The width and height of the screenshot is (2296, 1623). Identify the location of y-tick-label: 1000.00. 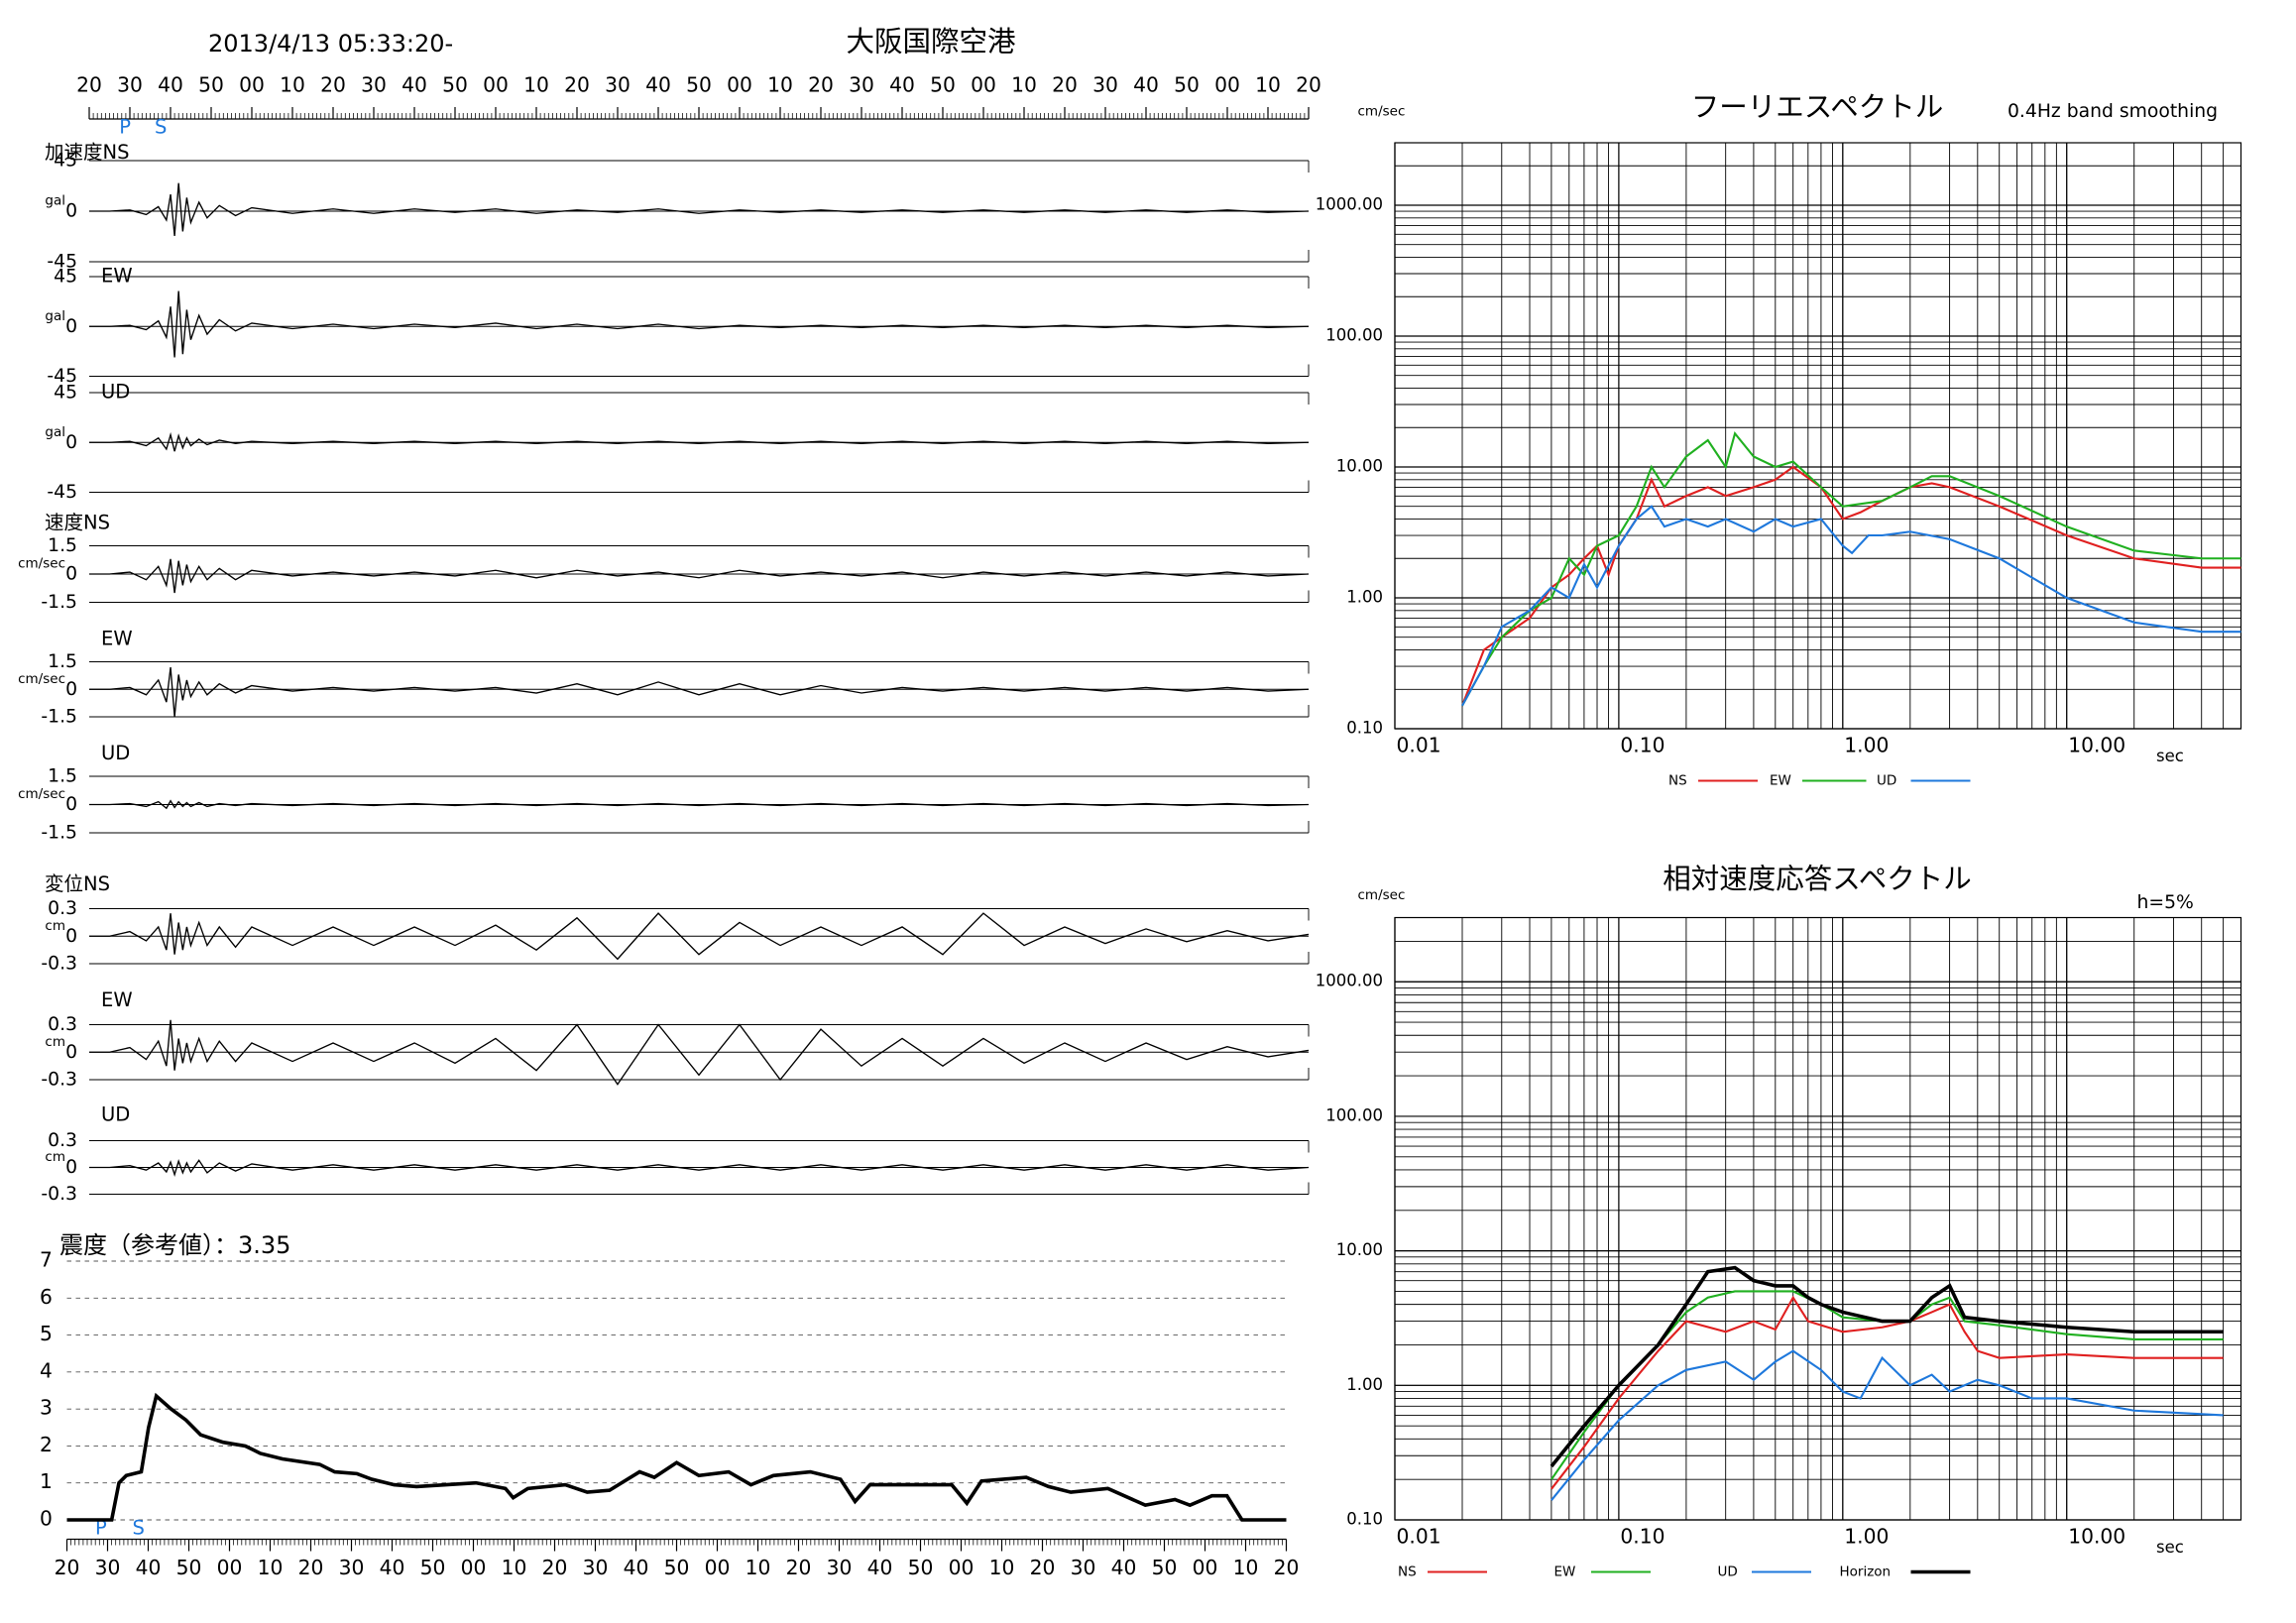
(1349, 203).